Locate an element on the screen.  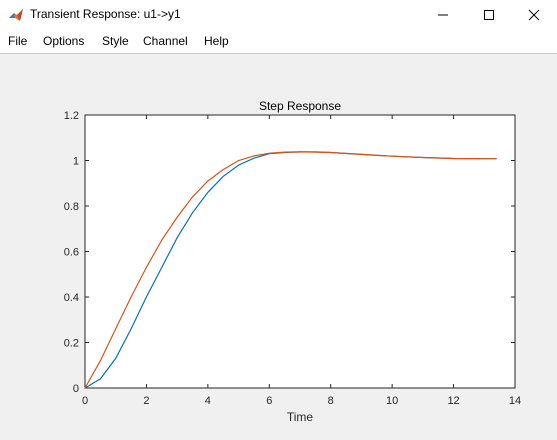
y-tick-label: 0.8 is located at coordinates (71, 207).